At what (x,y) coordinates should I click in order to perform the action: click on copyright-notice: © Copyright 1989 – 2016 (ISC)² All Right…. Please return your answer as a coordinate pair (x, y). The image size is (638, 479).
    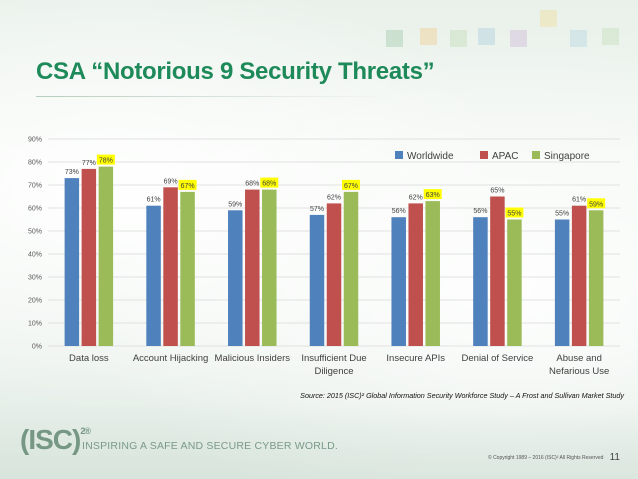
    Looking at the image, I should click on (546, 458).